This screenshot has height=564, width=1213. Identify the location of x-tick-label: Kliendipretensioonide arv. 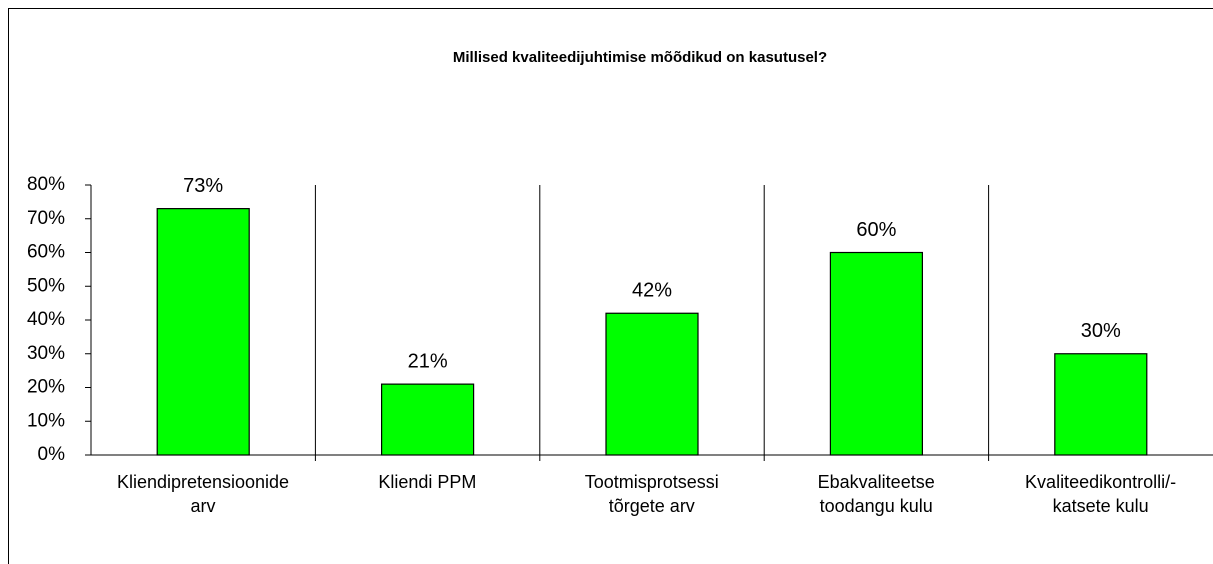
(203, 494).